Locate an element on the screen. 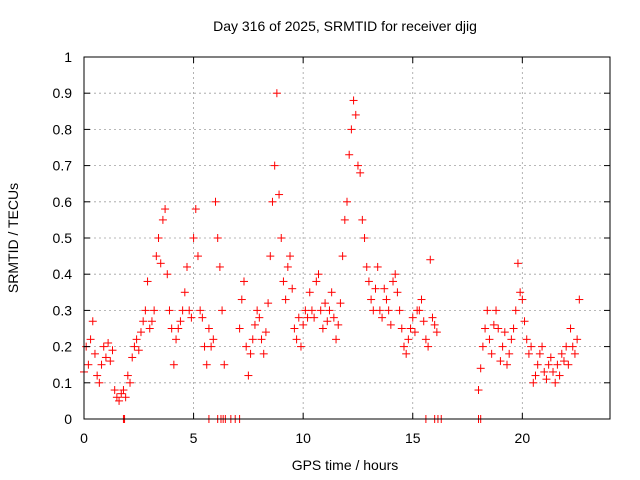 The height and width of the screenshot is (480, 640). x-tick-label: 0 is located at coordinates (84, 438).